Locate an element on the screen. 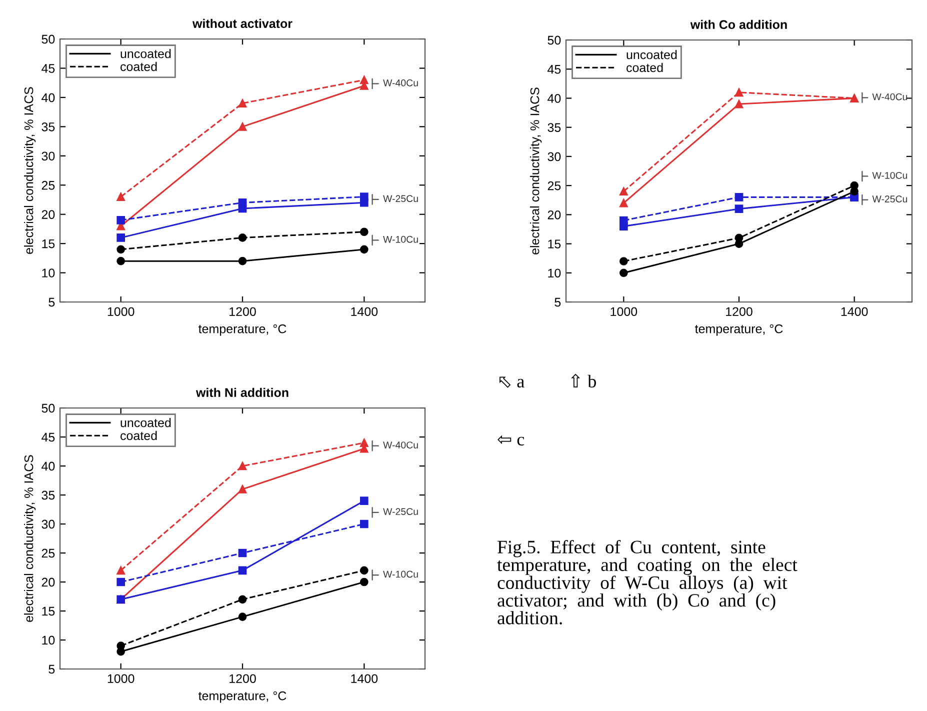 Image resolution: width=927 pixels, height=711 pixels. caption: Fig.5. Effect of Cu content, sinte temperature, and coating on the elect conductivity of W-Cu alloys (a) wit activator; and with (b) Co and (c) addition. is located at coordinates (647, 582).